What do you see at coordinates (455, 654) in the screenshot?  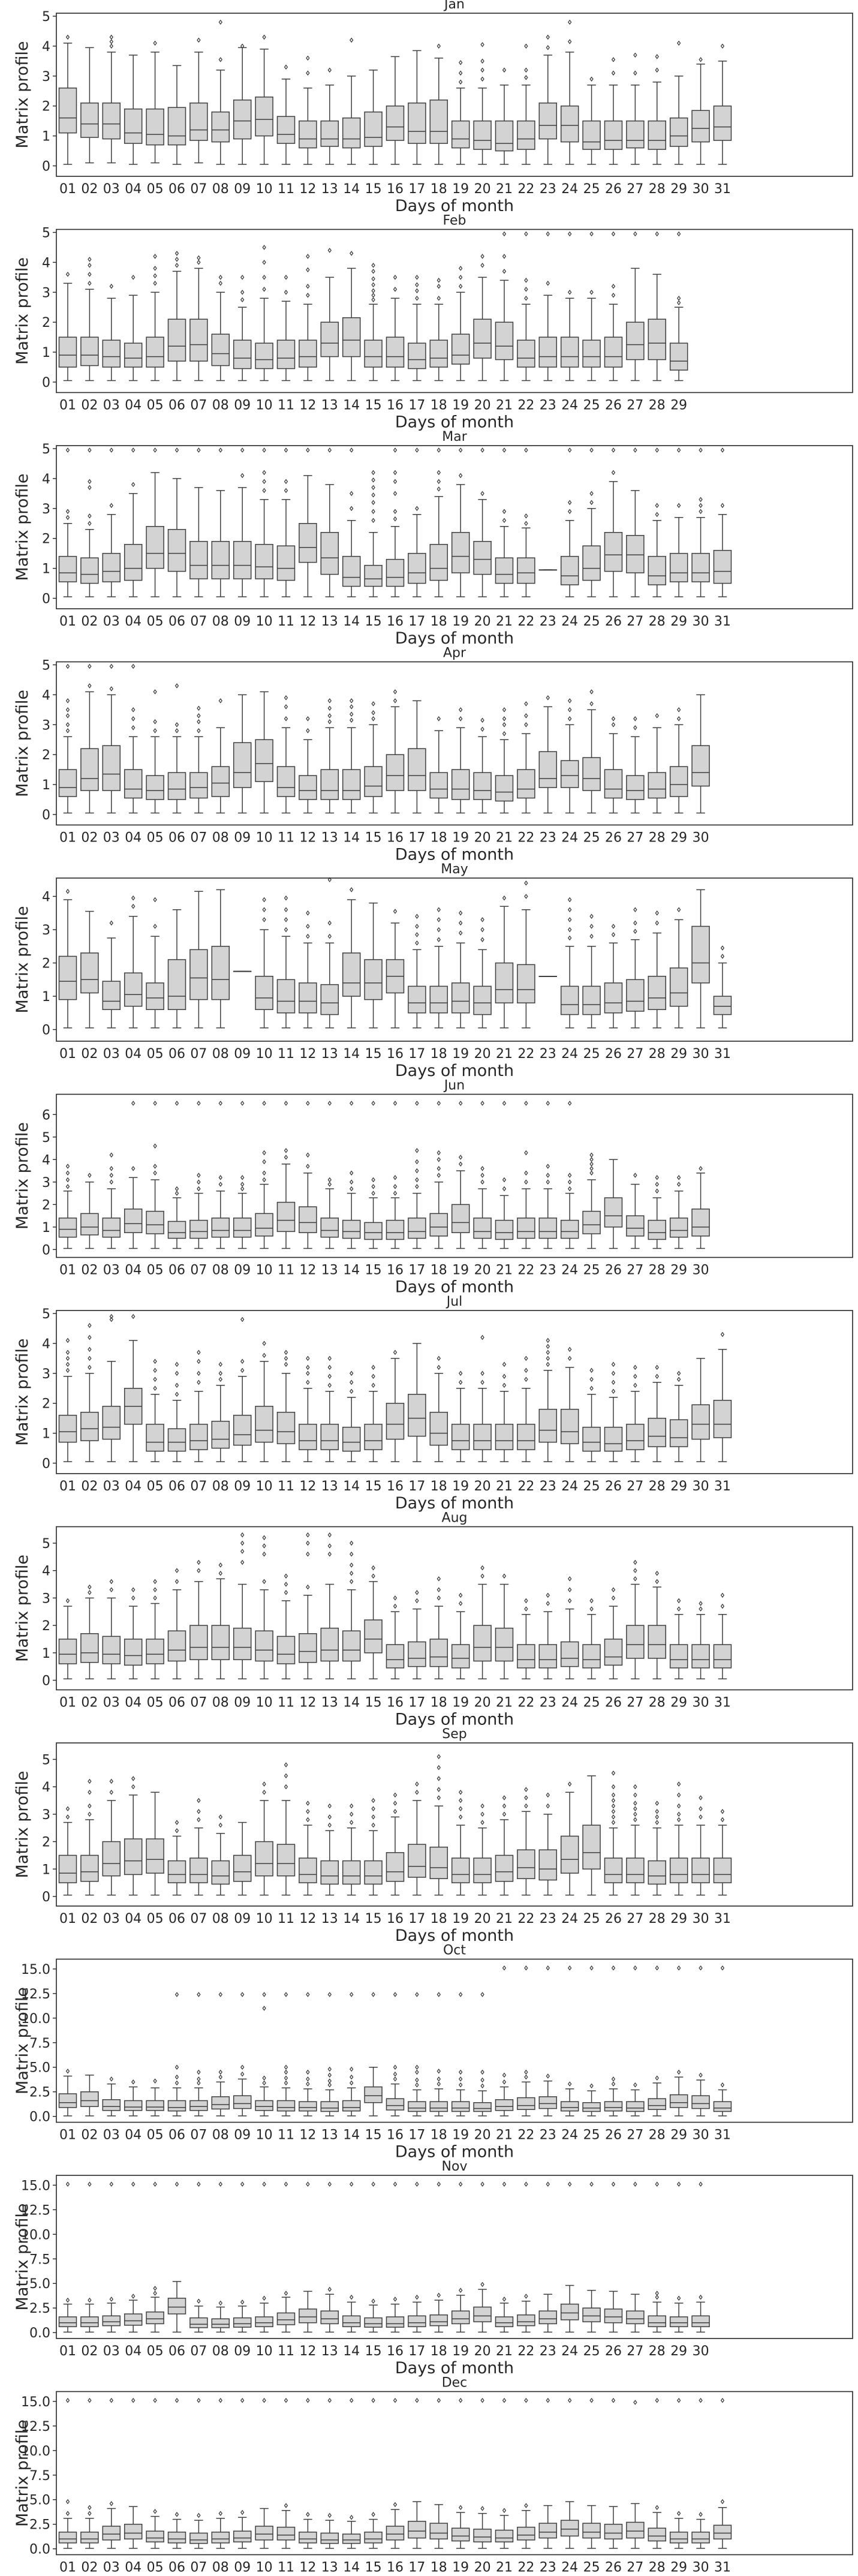 I see `panel-title: Apr` at bounding box center [455, 654].